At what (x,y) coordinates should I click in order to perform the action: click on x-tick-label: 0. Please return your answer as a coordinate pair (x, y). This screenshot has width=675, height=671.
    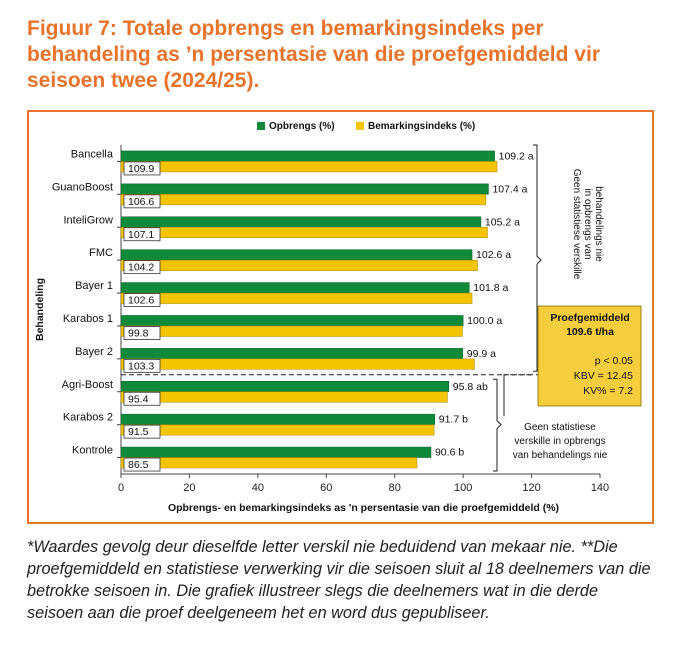
    Looking at the image, I should click on (121, 488).